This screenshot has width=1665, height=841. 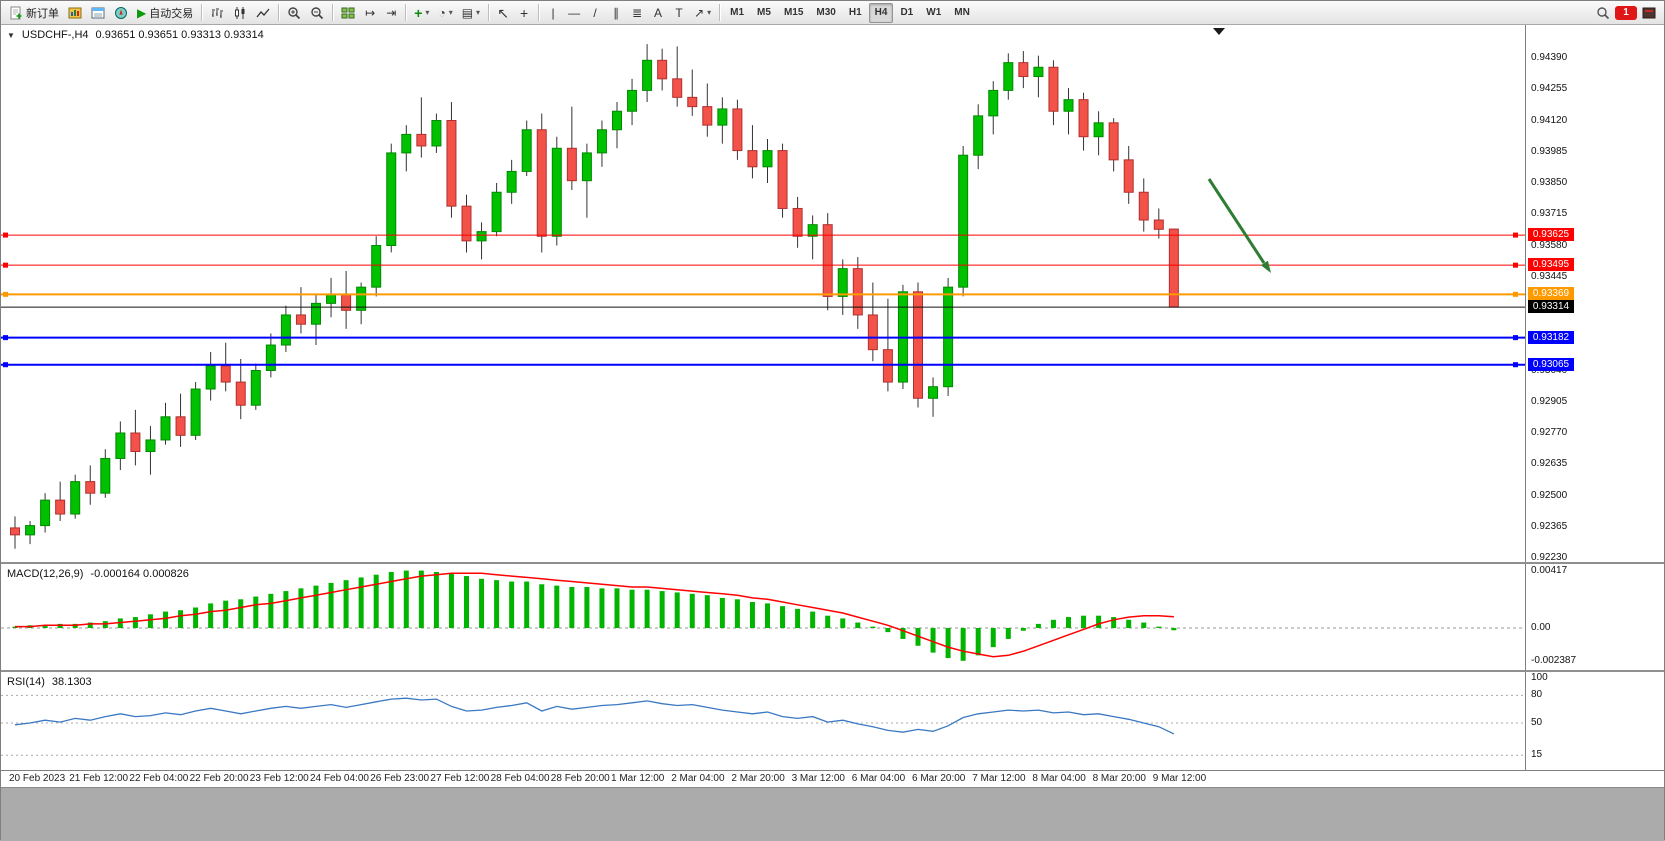 What do you see at coordinates (1594, 617) in the screenshot?
I see `macd-axis: 0.00417 0.00 -0.002387` at bounding box center [1594, 617].